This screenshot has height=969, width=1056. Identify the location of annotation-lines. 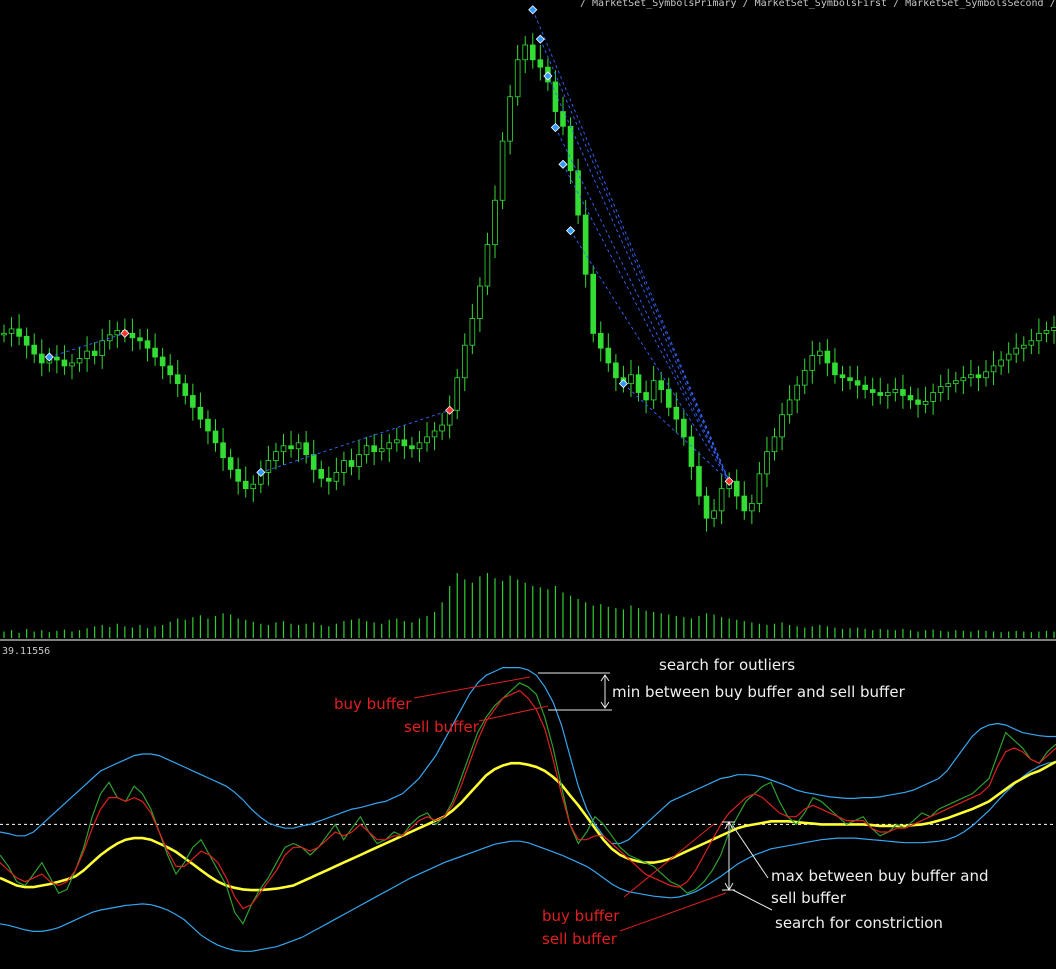
(593, 802).